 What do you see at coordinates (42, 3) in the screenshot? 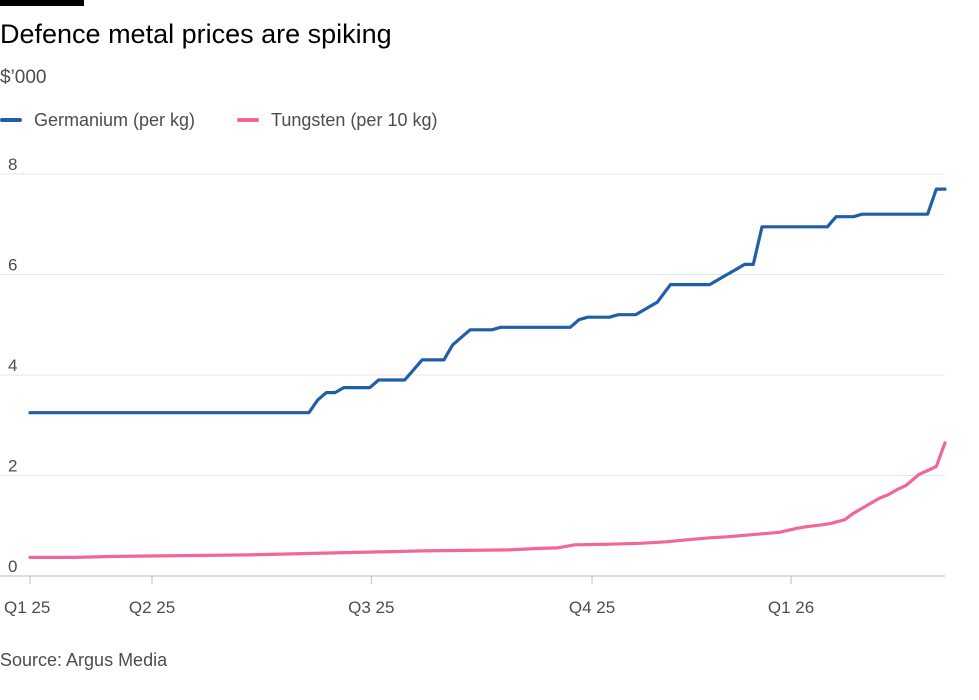
I see `brand-top-bar` at bounding box center [42, 3].